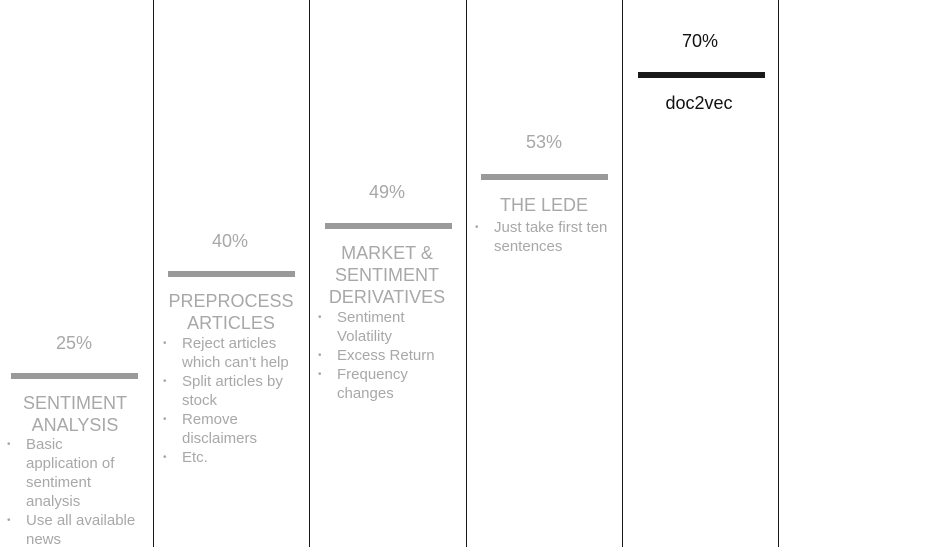 This screenshot has height=549, width=939. What do you see at coordinates (231, 323) in the screenshot?
I see `step-title-line: ARTICLES` at bounding box center [231, 323].